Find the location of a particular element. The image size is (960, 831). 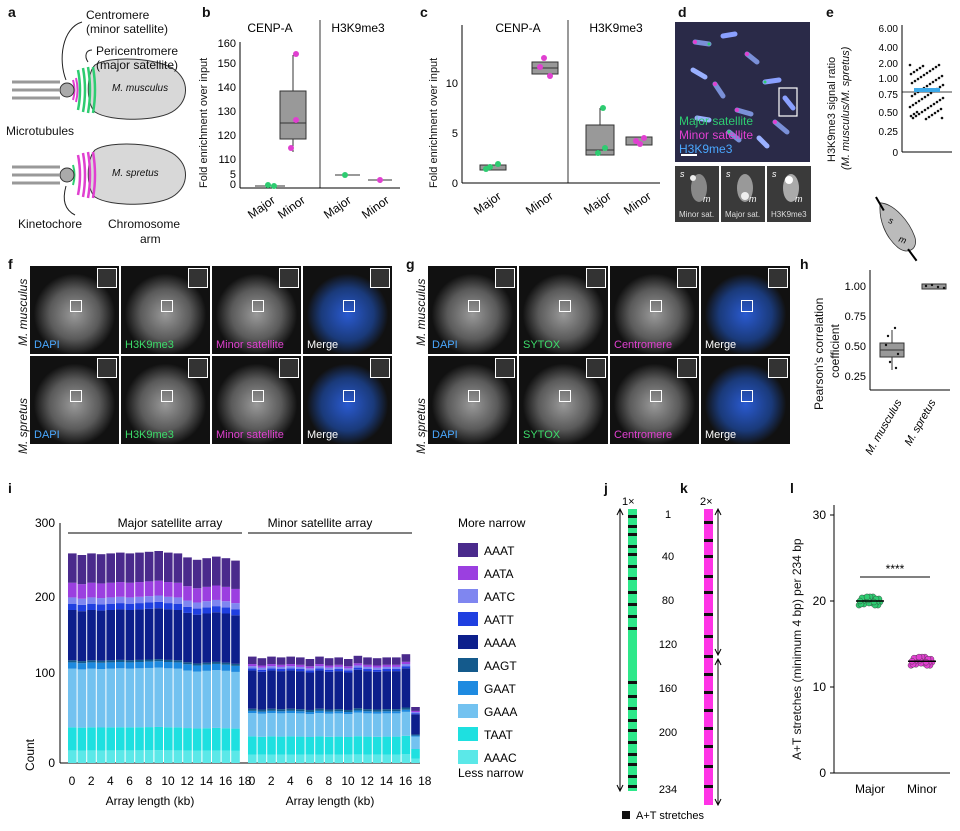

i-xtick: 12 is located at coordinates (368, 781).